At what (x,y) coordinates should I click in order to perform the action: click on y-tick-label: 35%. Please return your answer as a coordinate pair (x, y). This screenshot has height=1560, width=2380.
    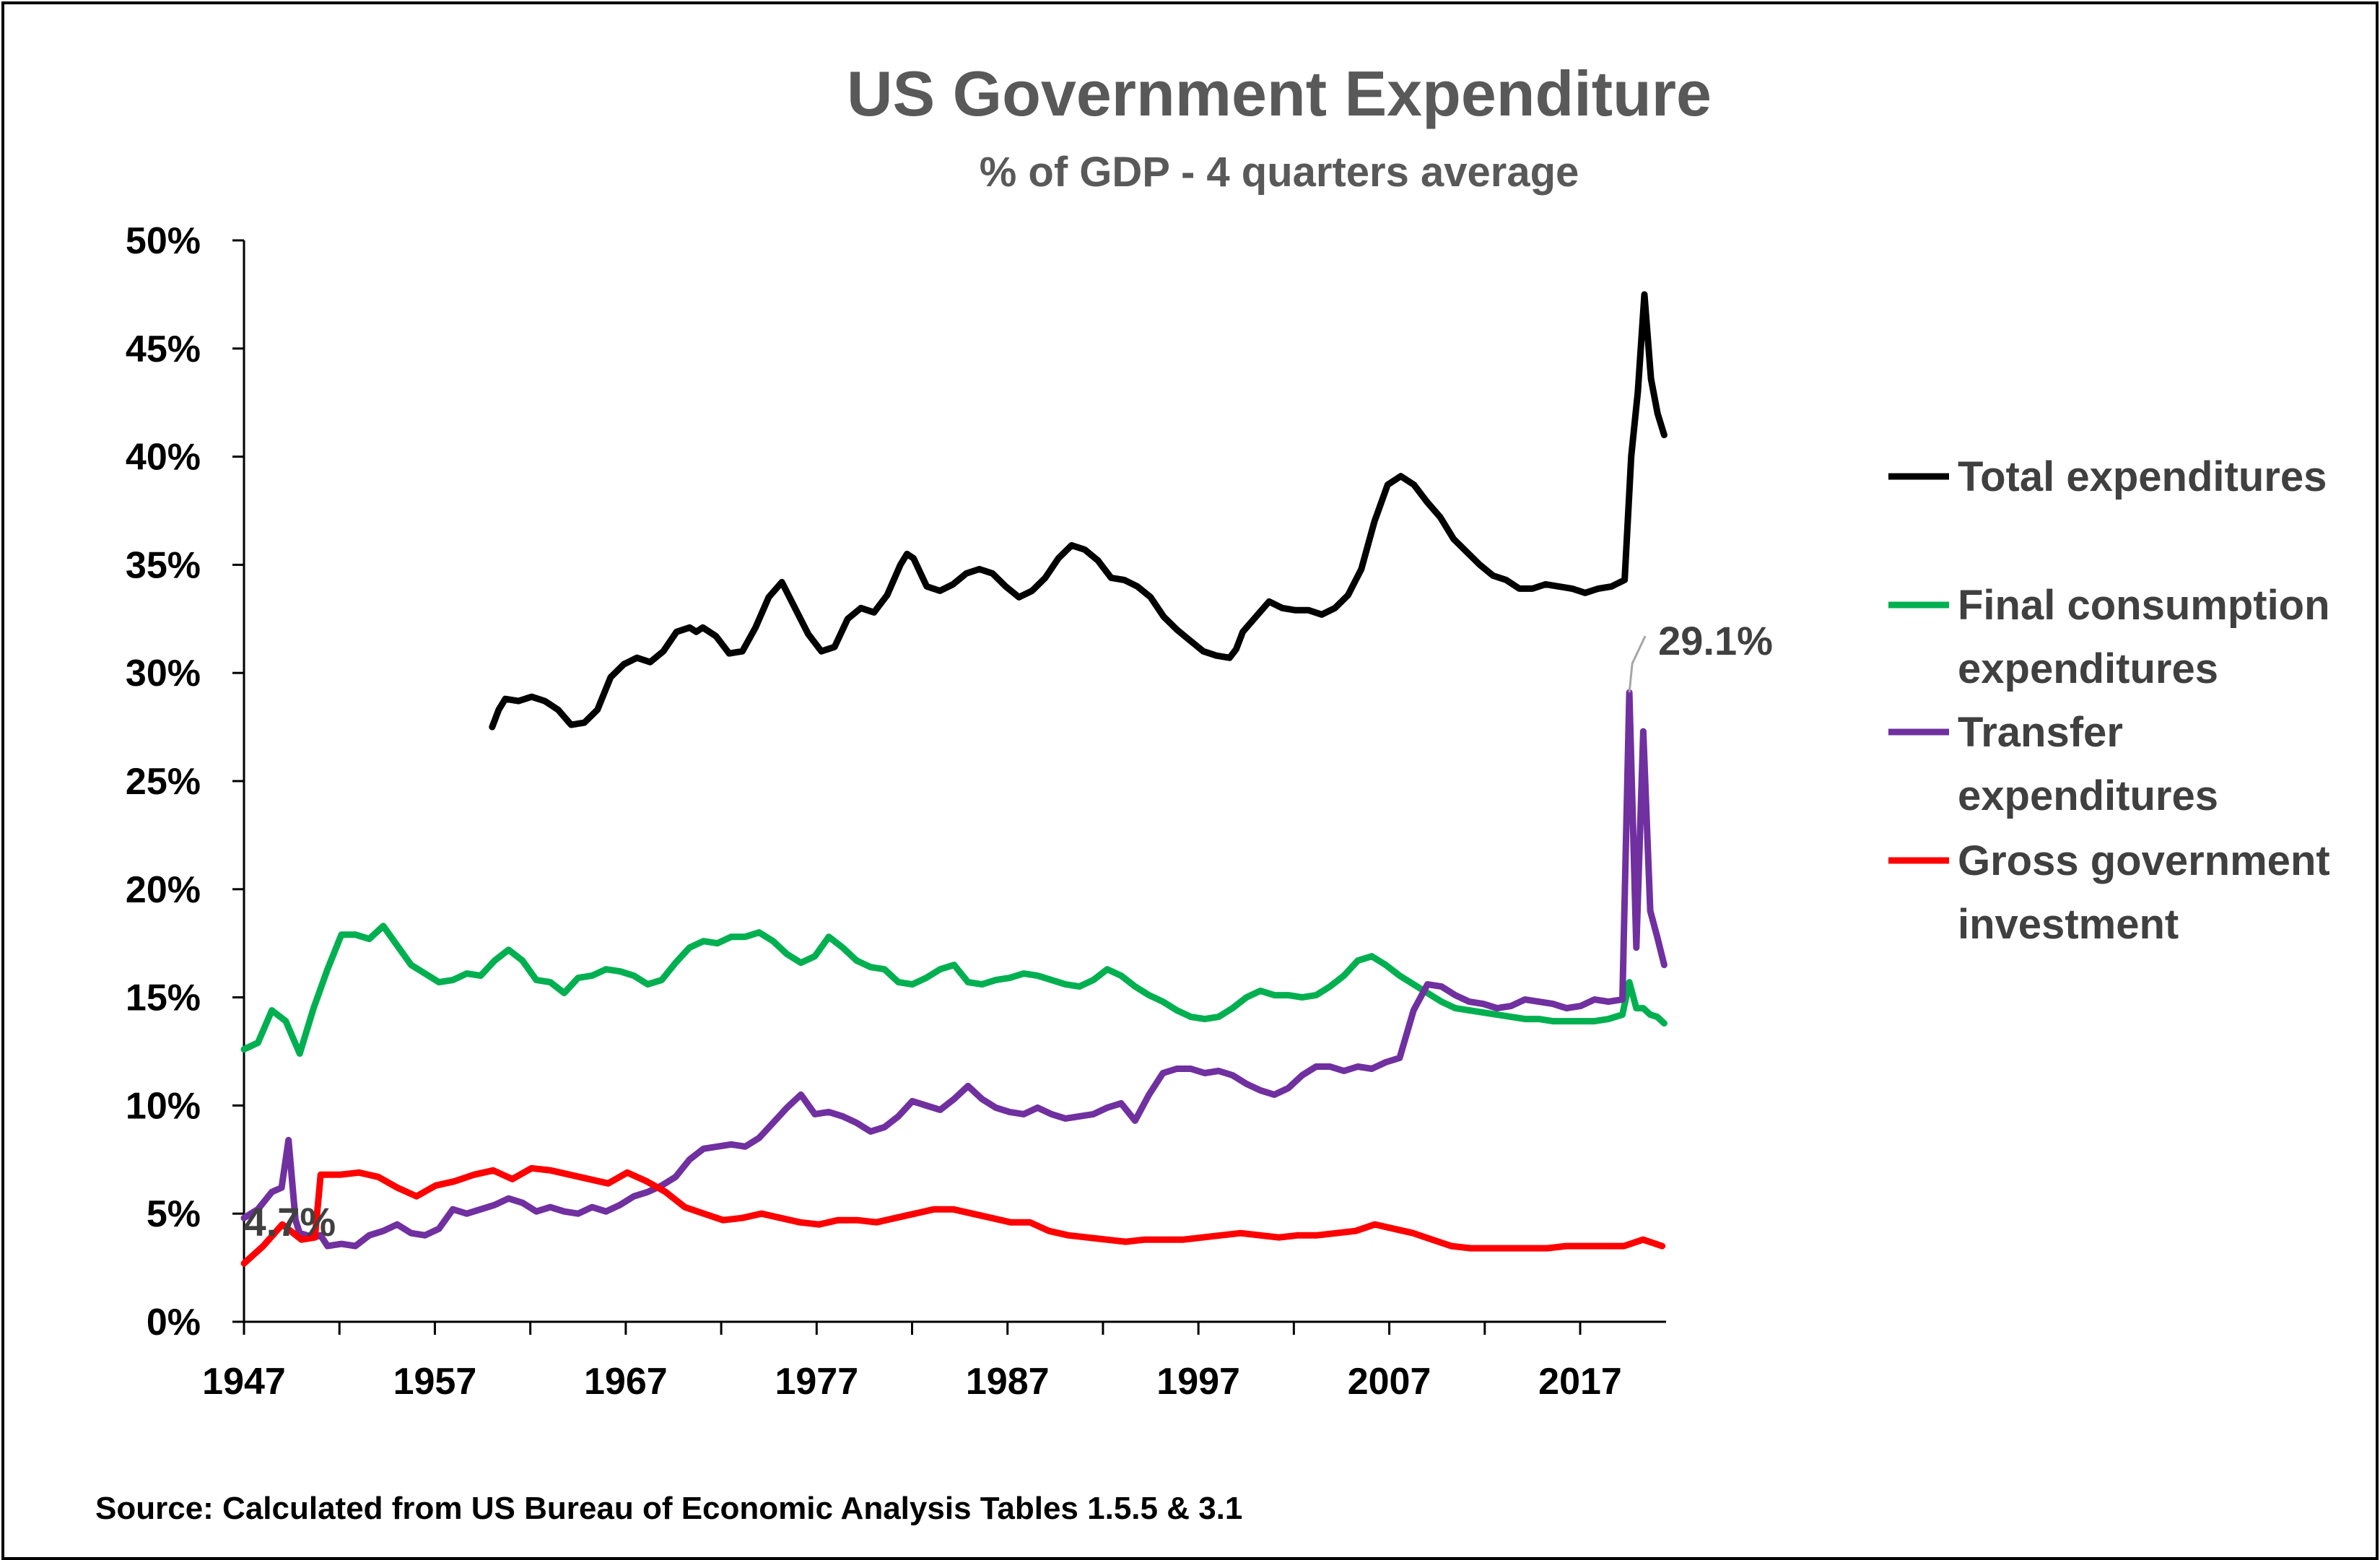
    Looking at the image, I should click on (163, 565).